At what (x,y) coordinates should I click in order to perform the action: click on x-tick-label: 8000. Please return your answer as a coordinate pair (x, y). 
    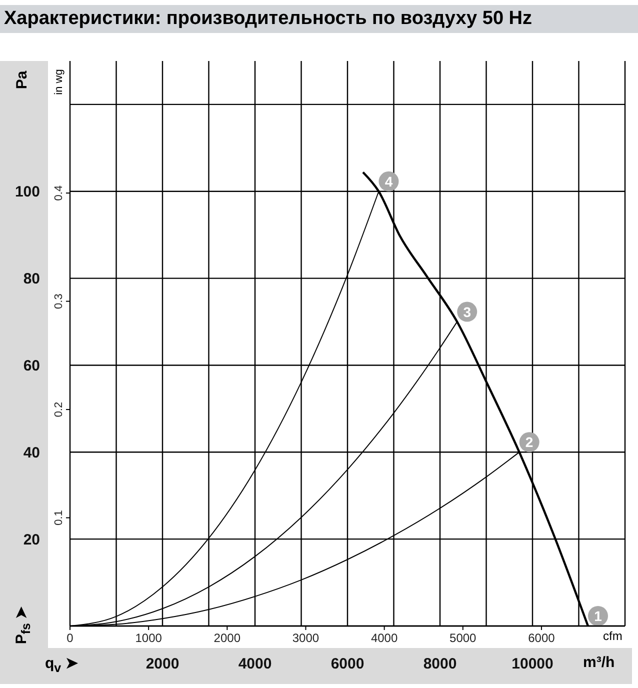
    Looking at the image, I should click on (440, 664).